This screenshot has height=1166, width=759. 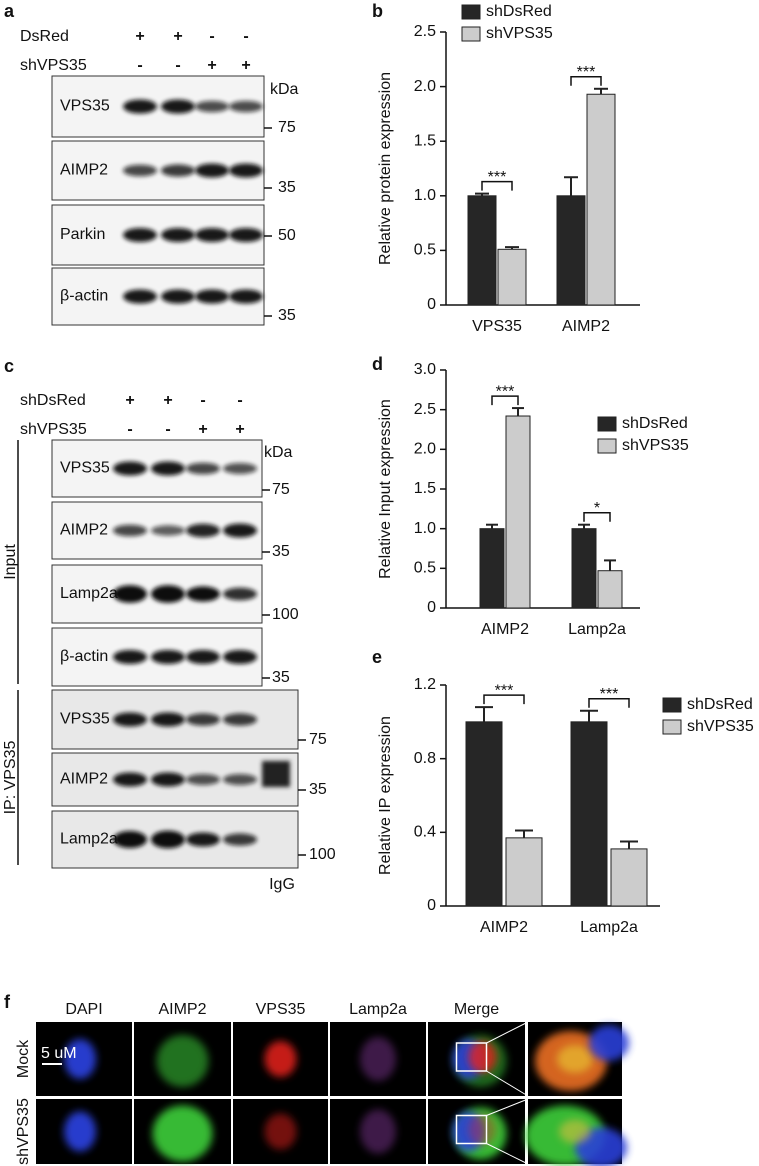 What do you see at coordinates (385, 795) in the screenshot?
I see `y-axis-label: Relative IP expression` at bounding box center [385, 795].